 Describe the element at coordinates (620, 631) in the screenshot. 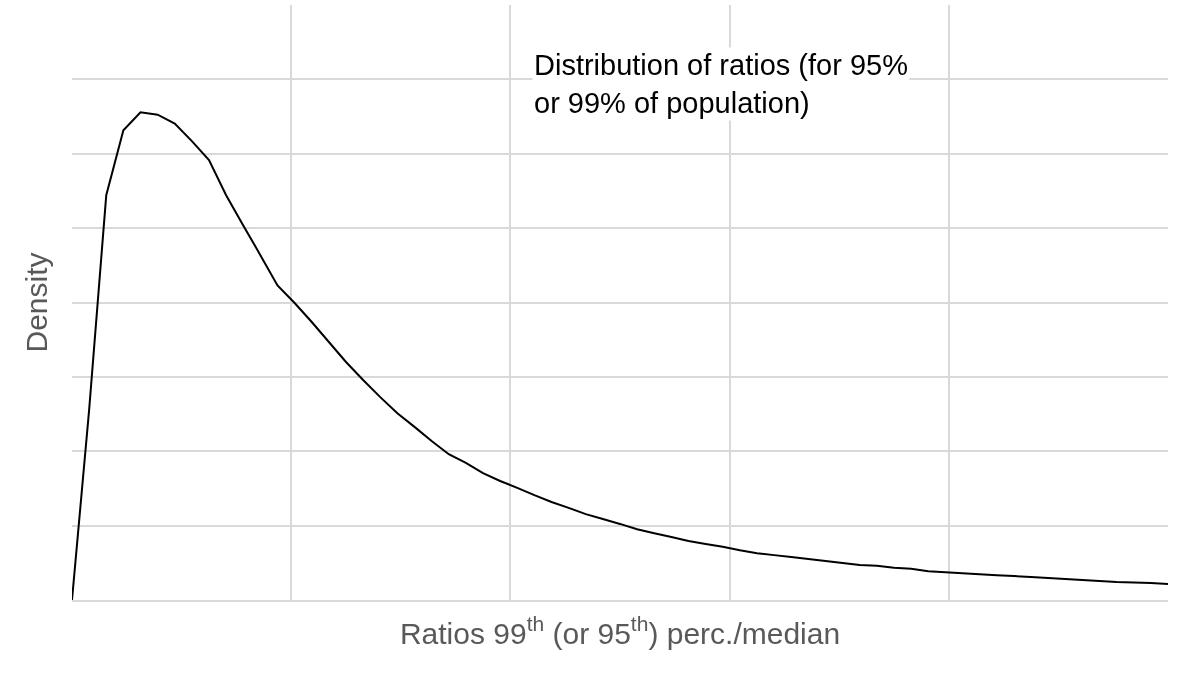

I see `x-axis-title: Ratios 99$^{th}$ (or 95$^{th}$) perc./median` at that location.